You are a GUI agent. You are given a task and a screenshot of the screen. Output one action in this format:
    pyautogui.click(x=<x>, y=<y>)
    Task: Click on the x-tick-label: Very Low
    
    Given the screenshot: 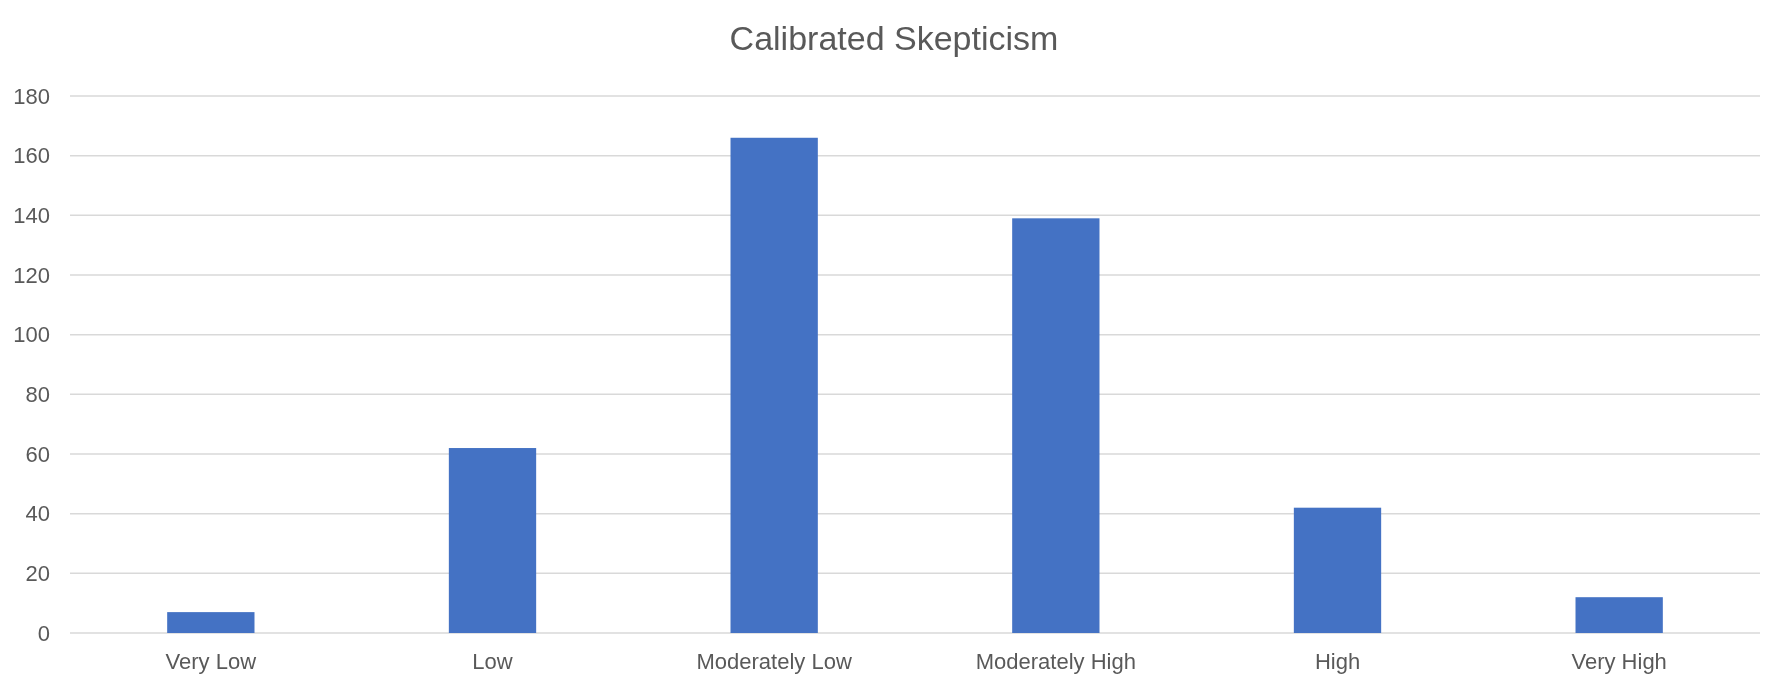 What is the action you would take?
    pyautogui.click(x=211, y=661)
    